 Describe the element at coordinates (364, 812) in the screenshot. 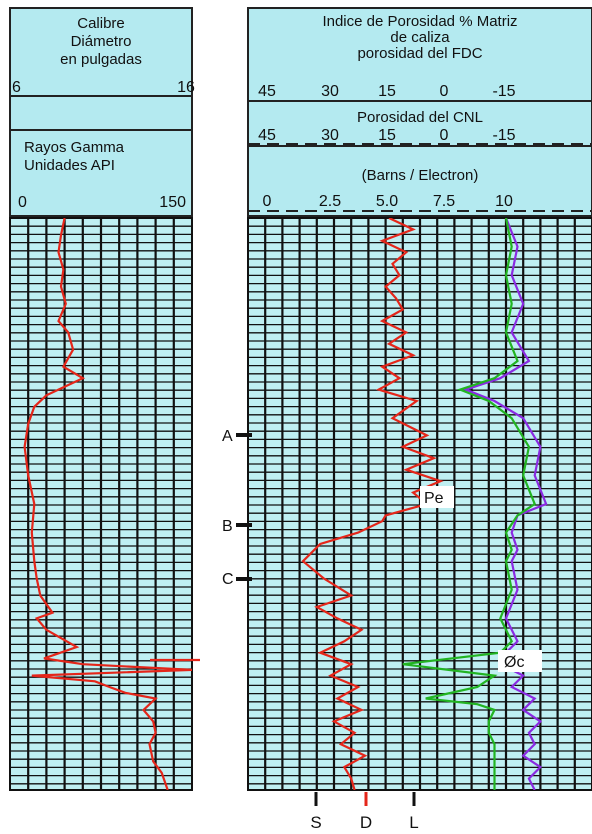

I see `bottom-markers: S D L` at that location.